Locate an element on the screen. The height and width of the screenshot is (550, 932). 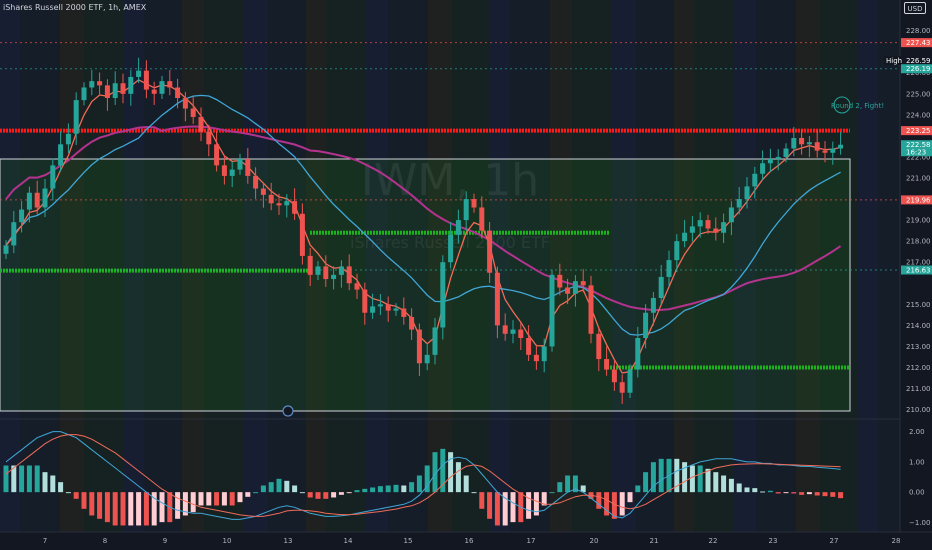
macd-tick-label: 0.00 is located at coordinates (917, 493).